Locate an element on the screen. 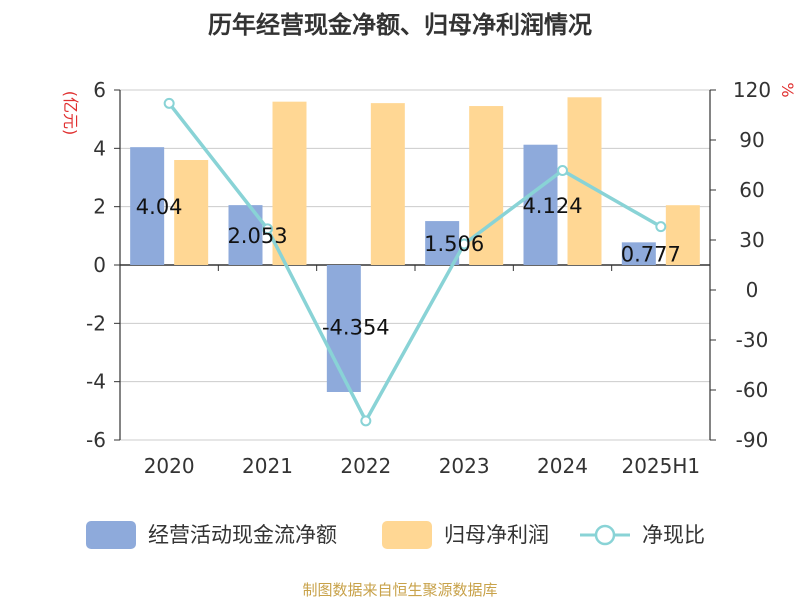  right-tick-label: 30 is located at coordinates (751, 240).